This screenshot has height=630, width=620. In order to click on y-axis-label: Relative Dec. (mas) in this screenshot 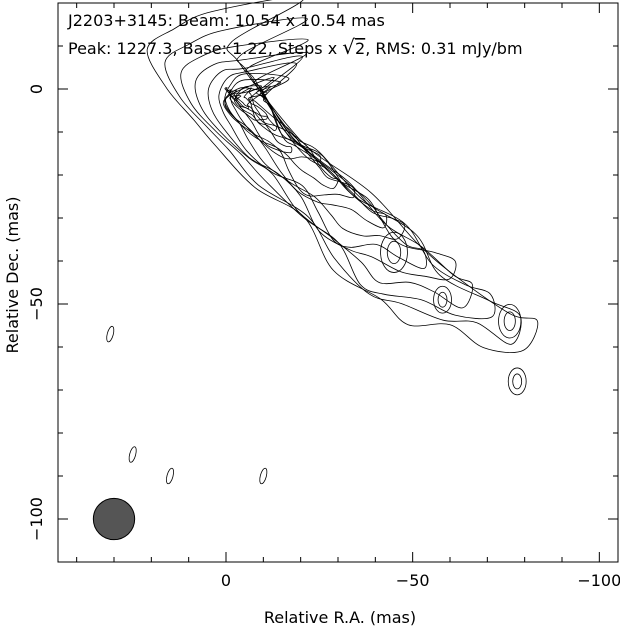, I will do `click(12, 275)`.